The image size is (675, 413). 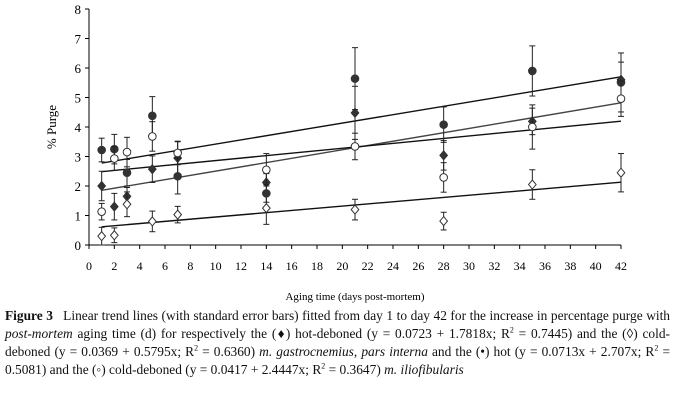 What do you see at coordinates (444, 266) in the screenshot?
I see `x-tick-label: 28` at bounding box center [444, 266].